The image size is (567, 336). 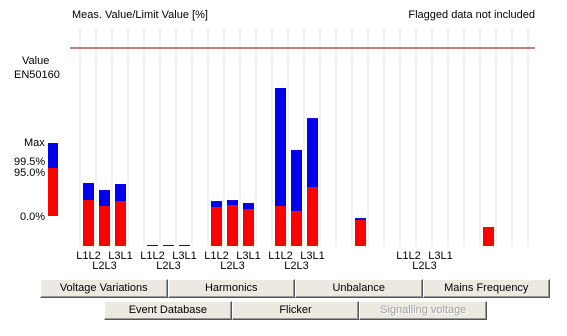 I want to click on note: Flagged data not included, so click(x=471, y=15).